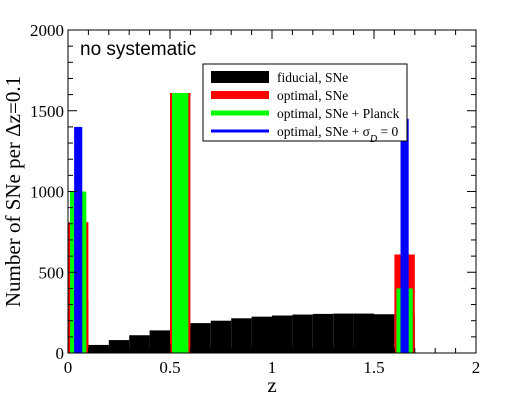 The height and width of the screenshot is (420, 512). Describe the element at coordinates (68, 367) in the screenshot. I see `x-tick-label: 0` at that location.